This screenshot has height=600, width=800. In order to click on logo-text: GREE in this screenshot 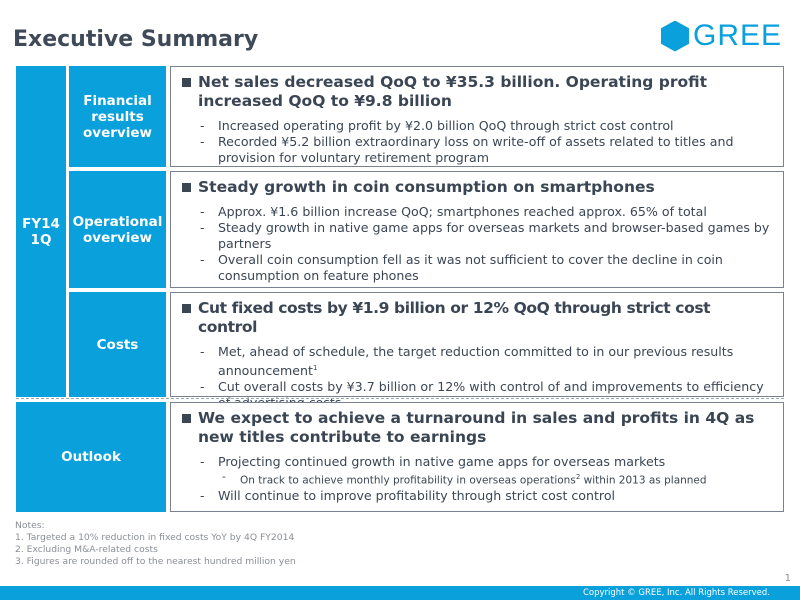, I will do `click(738, 35)`.